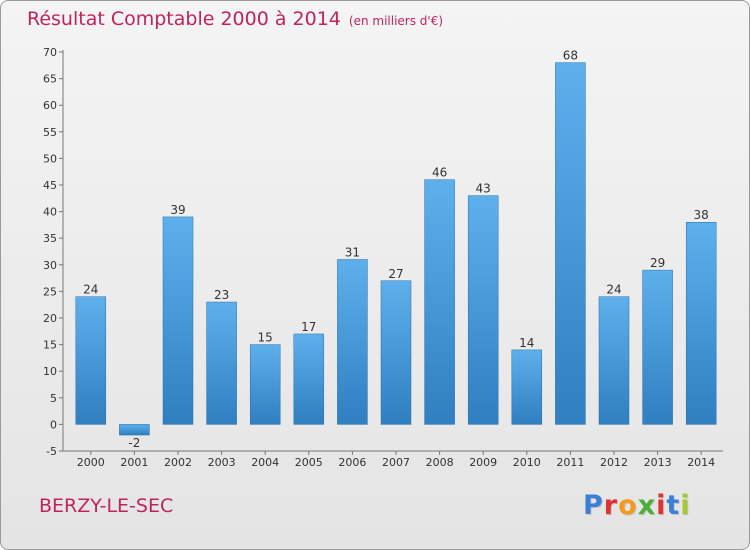 The width and height of the screenshot is (750, 550). What do you see at coordinates (50, 345) in the screenshot?
I see `y-tick-label: 15` at bounding box center [50, 345].